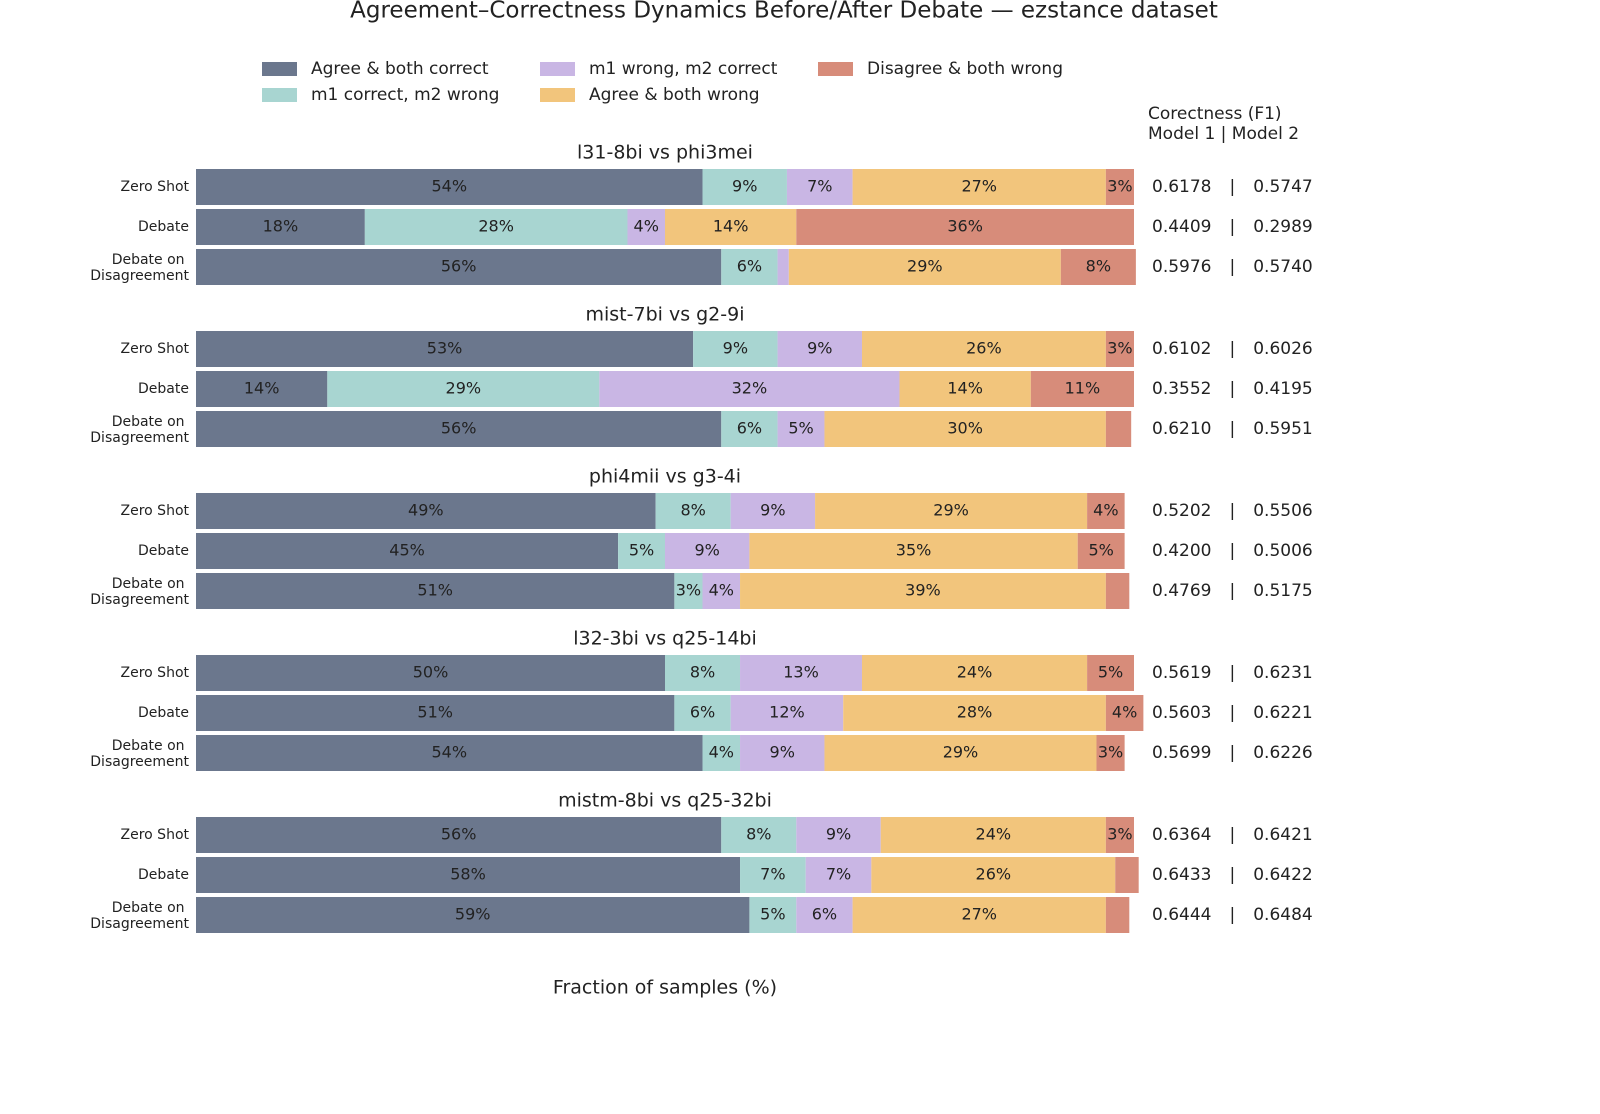 The height and width of the screenshot is (1114, 1600). What do you see at coordinates (1232, 429) in the screenshot?
I see `f1-scores: 0.6210 | 0.5951` at bounding box center [1232, 429].